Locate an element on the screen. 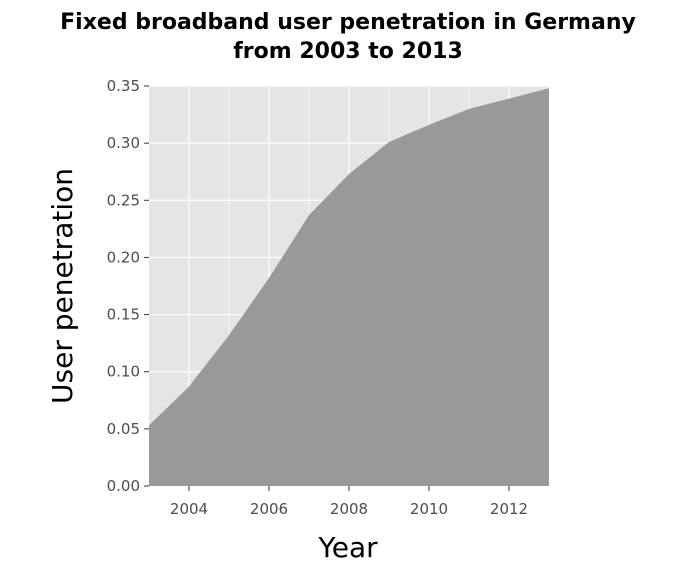  y-tick-label: 0.25 is located at coordinates (123, 200).